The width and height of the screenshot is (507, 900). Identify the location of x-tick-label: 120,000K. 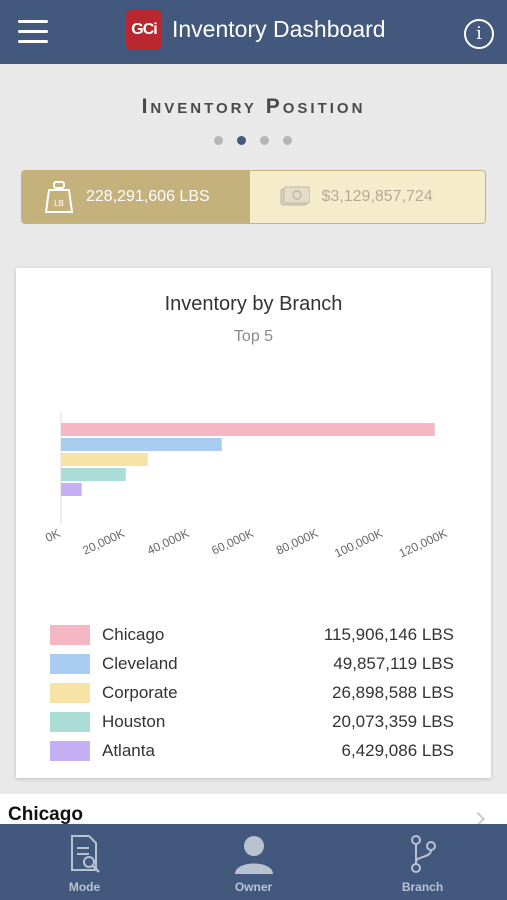
(423, 543).